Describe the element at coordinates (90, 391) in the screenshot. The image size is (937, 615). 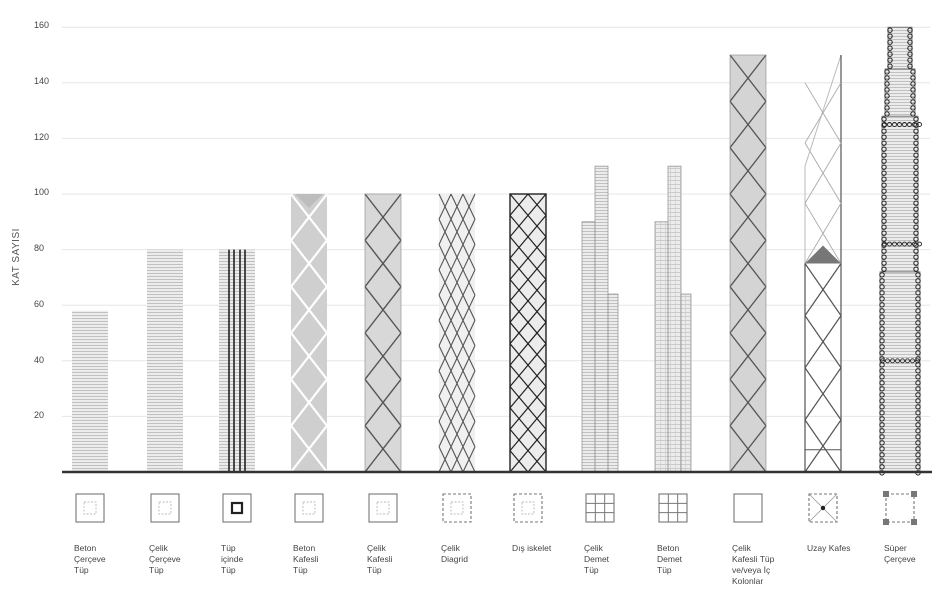
I see `tower-beton-cerceve-tup` at that location.